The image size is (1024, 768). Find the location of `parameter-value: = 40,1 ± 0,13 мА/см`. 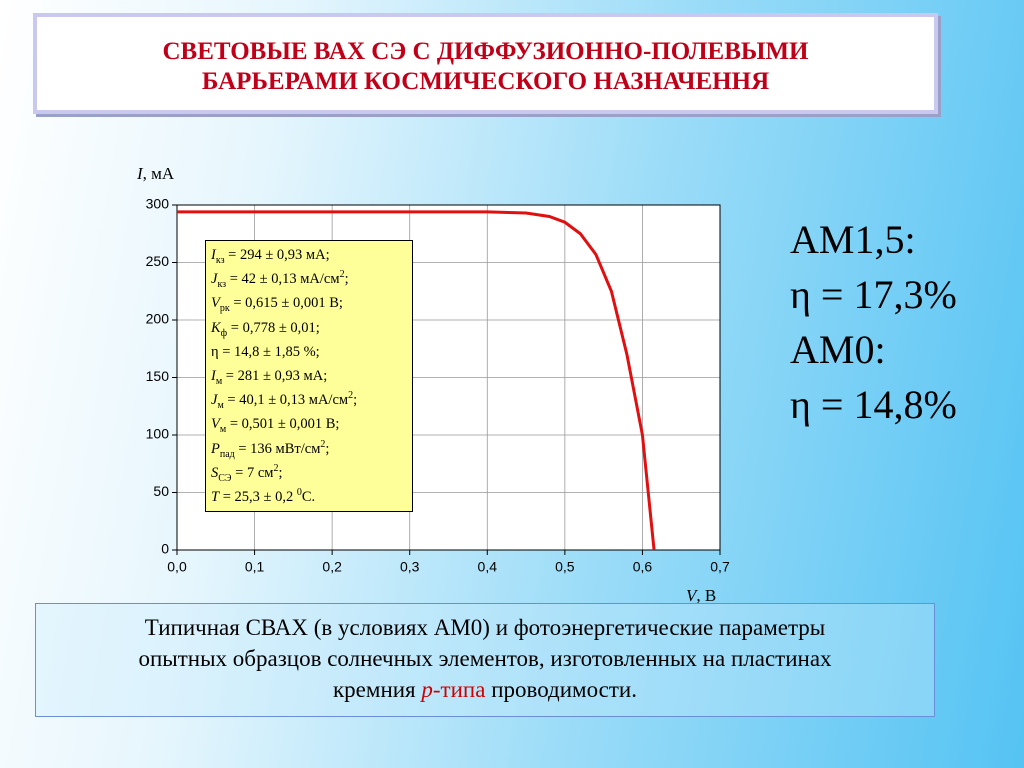

parameter-value: = 40,1 ± 0,13 мА/см is located at coordinates (286, 400).